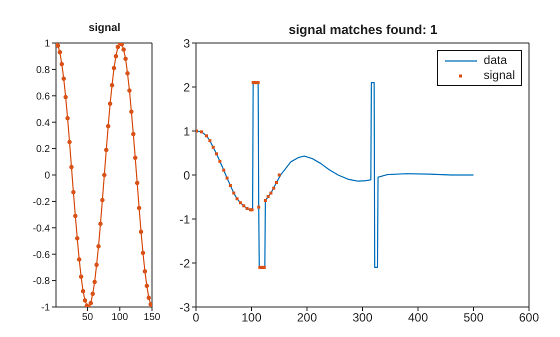 This screenshot has height=337, width=560. Describe the element at coordinates (88, 318) in the screenshot. I see `x-tick-label: 50` at that location.